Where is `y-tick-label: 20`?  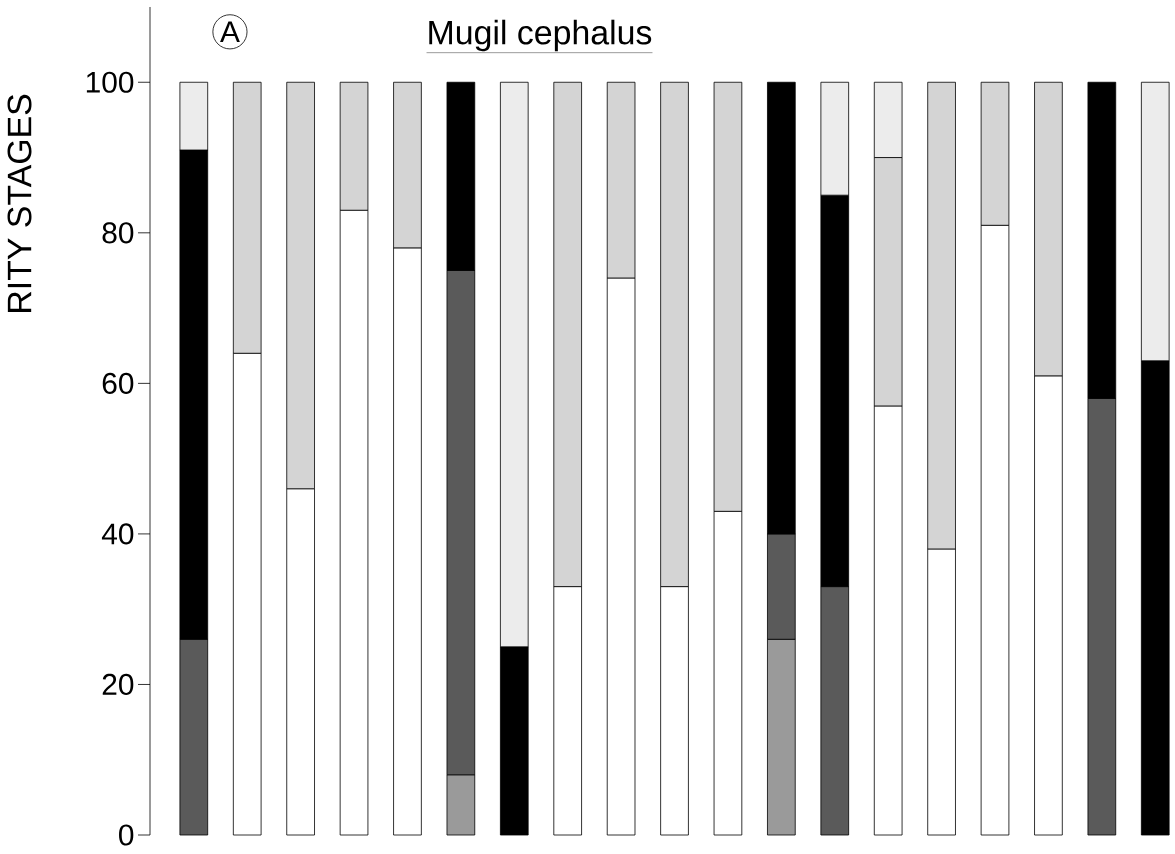
y-tick-label: 20 is located at coordinates (118, 684).